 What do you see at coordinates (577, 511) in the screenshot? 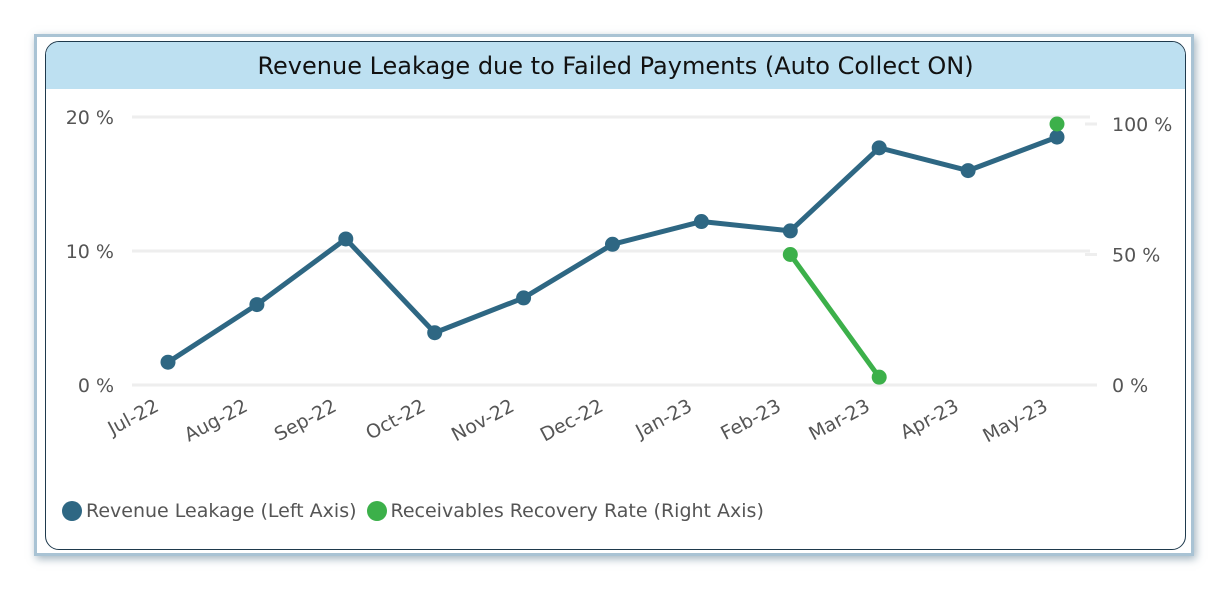
I see `legend-label: Receivables Recovery Rate (Right Axis)` at bounding box center [577, 511].